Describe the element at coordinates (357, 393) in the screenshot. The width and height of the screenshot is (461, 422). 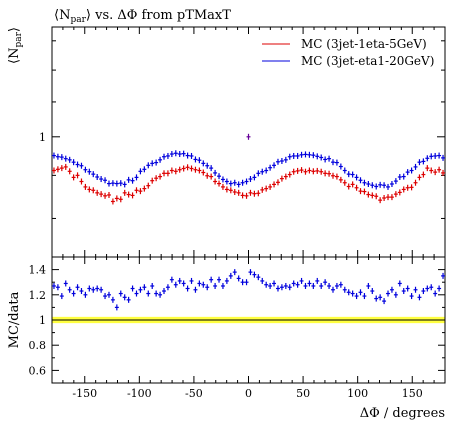
I see `x-tick-label: 100` at that location.